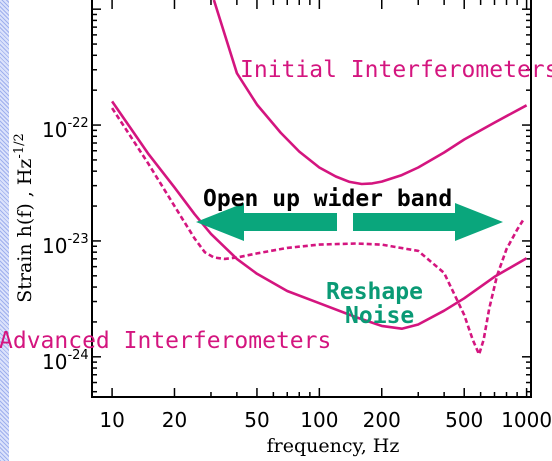  Describe the element at coordinates (65, 245) in the screenshot. I see `y-tick-label: 10-23` at that location.